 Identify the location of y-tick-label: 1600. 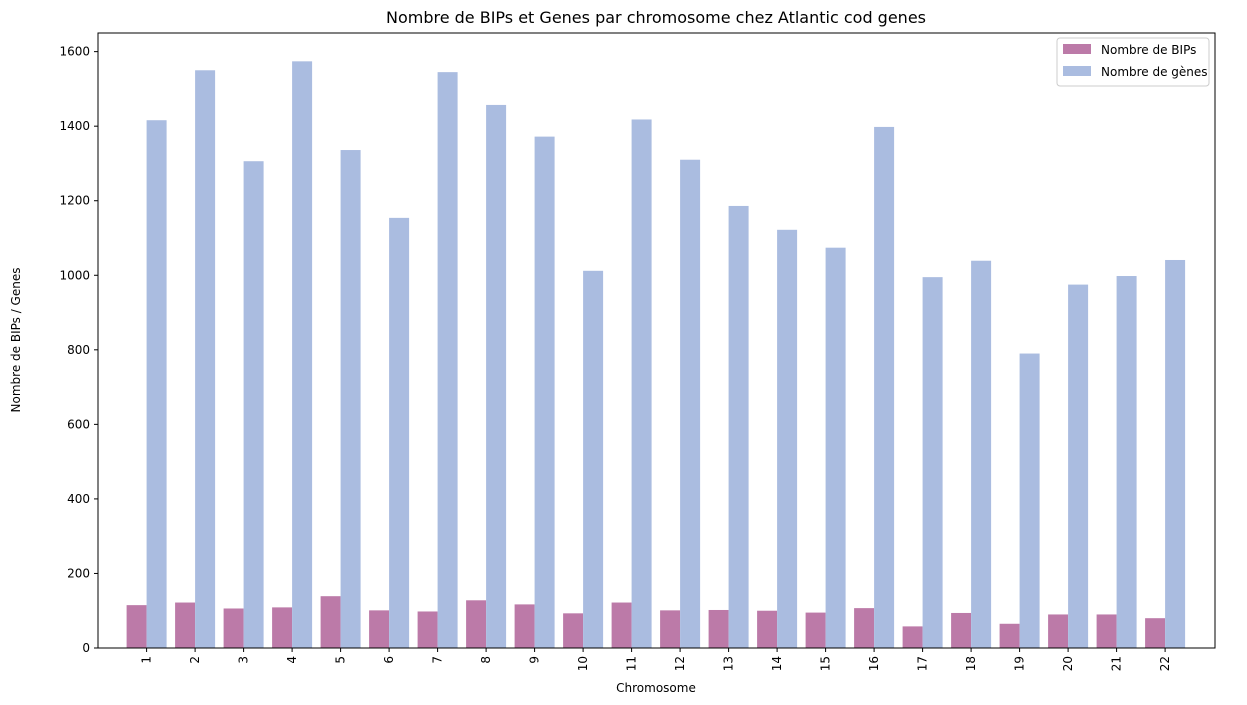
(74, 52).